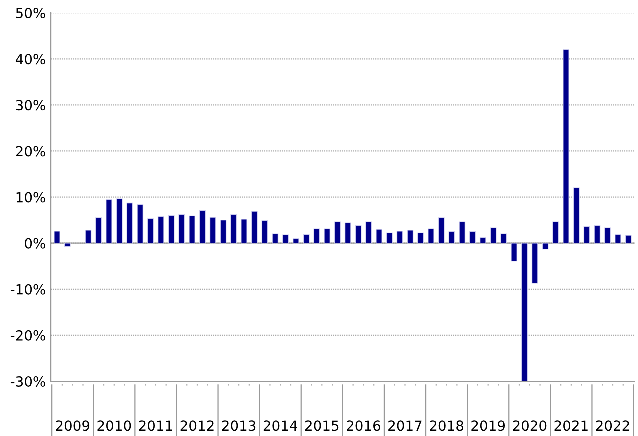 The image size is (638, 436). I want to click on x-tick-label: 2016, so click(363, 426).